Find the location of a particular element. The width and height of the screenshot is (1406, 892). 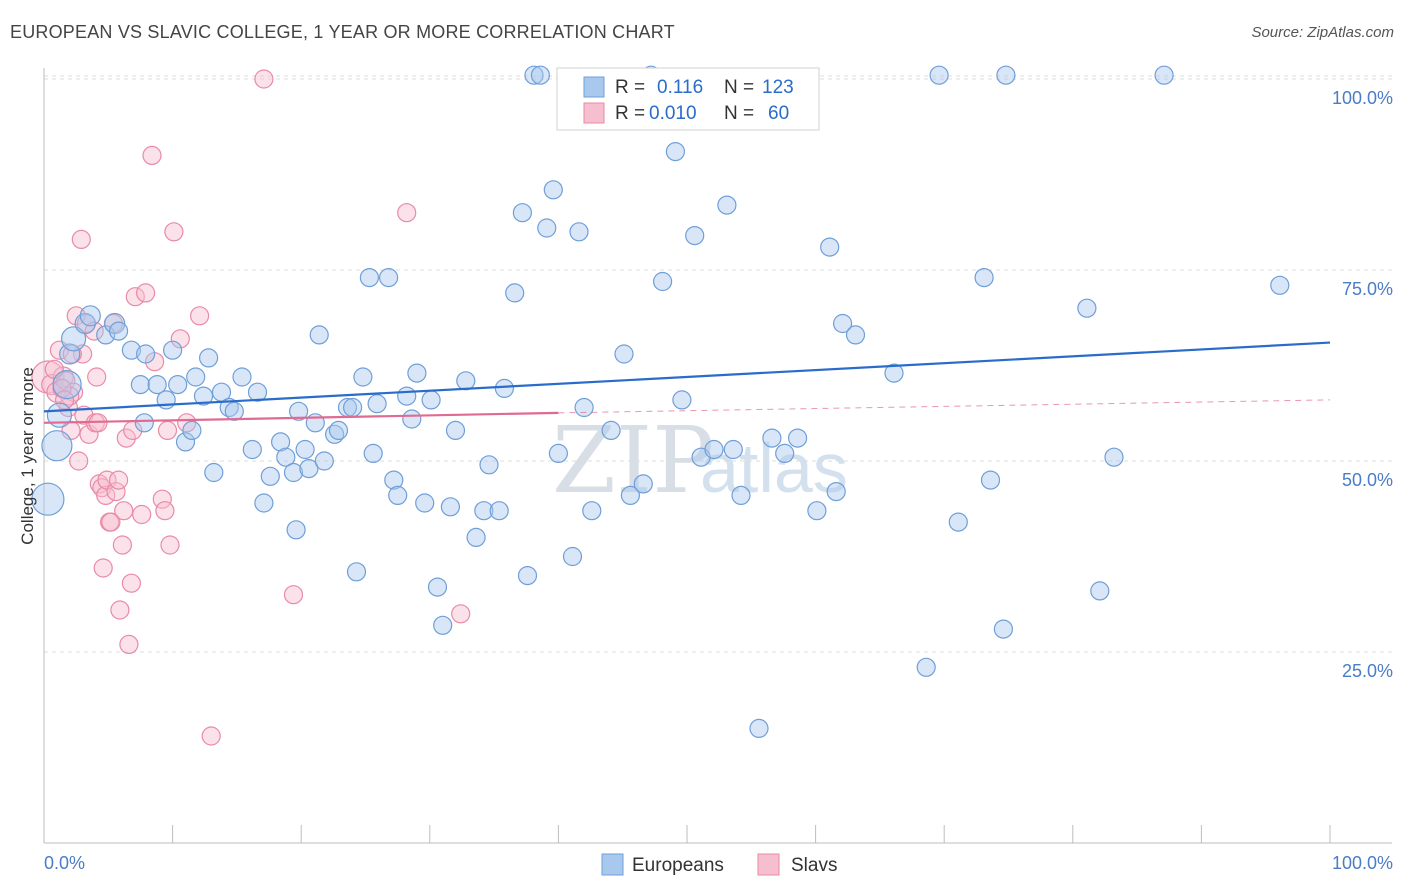

slavs-r-value: 0.010 is located at coordinates (673, 113).